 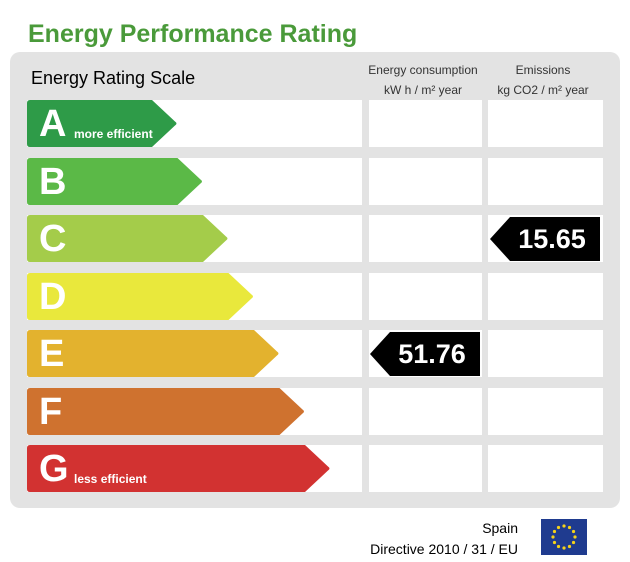 What do you see at coordinates (113, 134) in the screenshot?
I see `band-note: more efficient` at bounding box center [113, 134].